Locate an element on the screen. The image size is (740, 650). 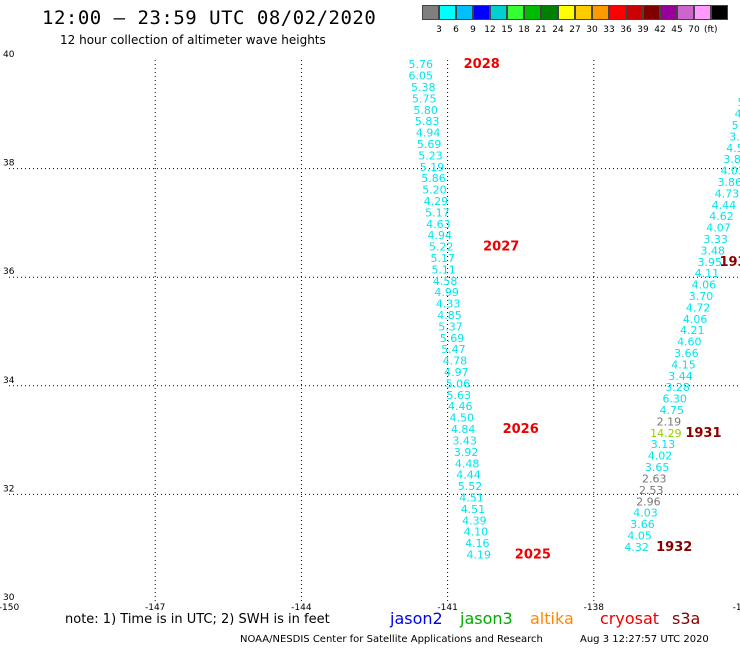
swh-point: 4.39 is located at coordinates (474, 520).